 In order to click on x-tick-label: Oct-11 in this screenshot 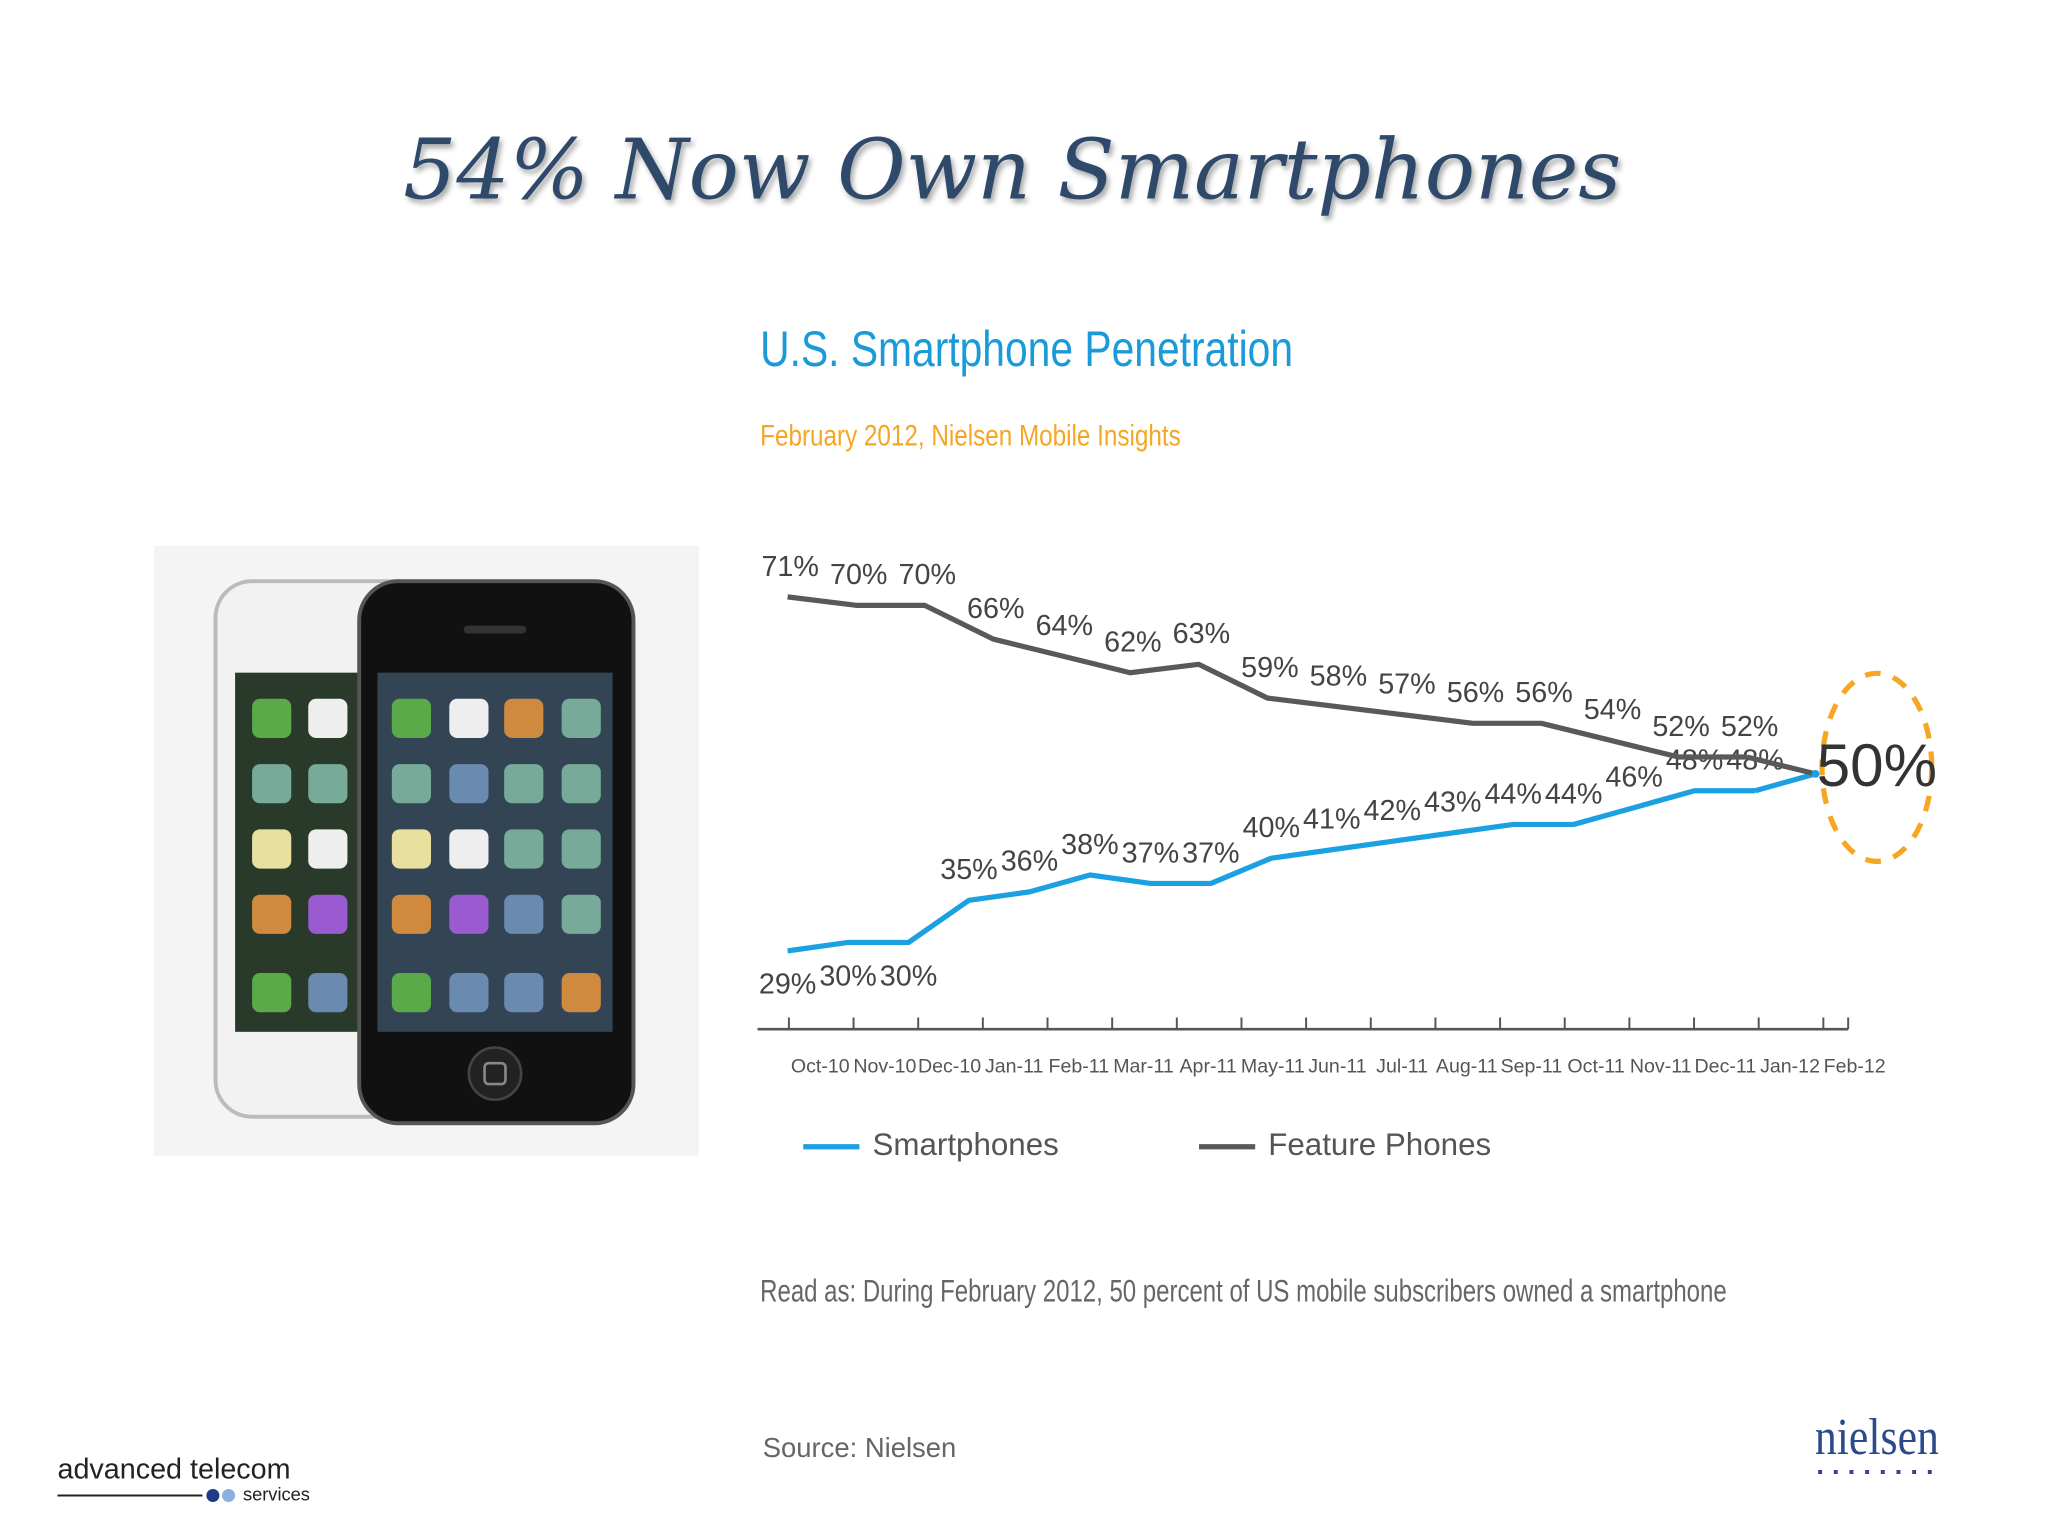, I will do `click(1595, 1066)`.